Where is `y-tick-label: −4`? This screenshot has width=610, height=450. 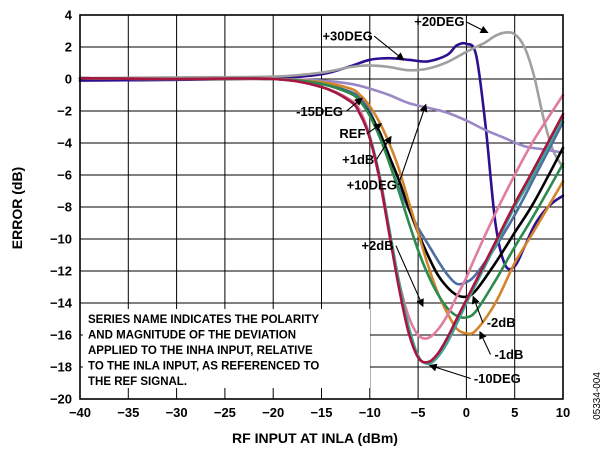
y-tick-label: −4 is located at coordinates (65, 143).